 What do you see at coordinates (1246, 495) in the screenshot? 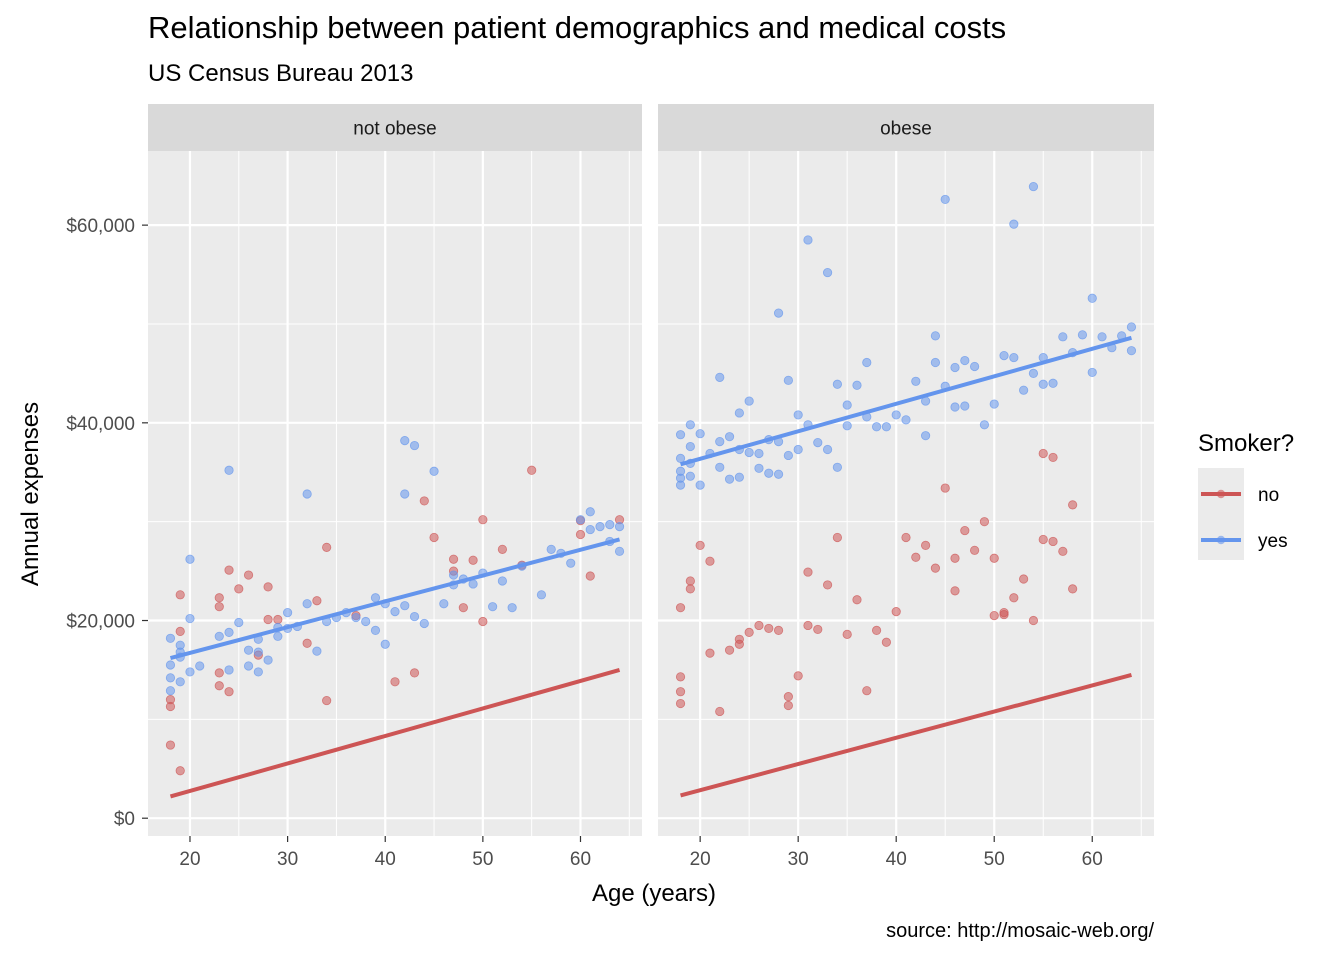
I see `legend: Smoker? no yes` at bounding box center [1246, 495].